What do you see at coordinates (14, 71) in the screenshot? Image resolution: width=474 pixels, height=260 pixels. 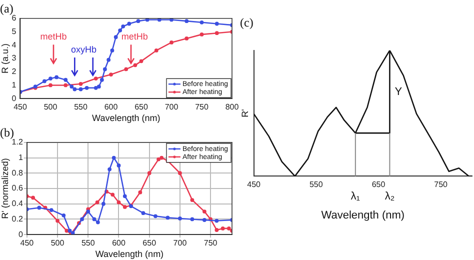 I see `y-tick-label: 2` at bounding box center [14, 71].